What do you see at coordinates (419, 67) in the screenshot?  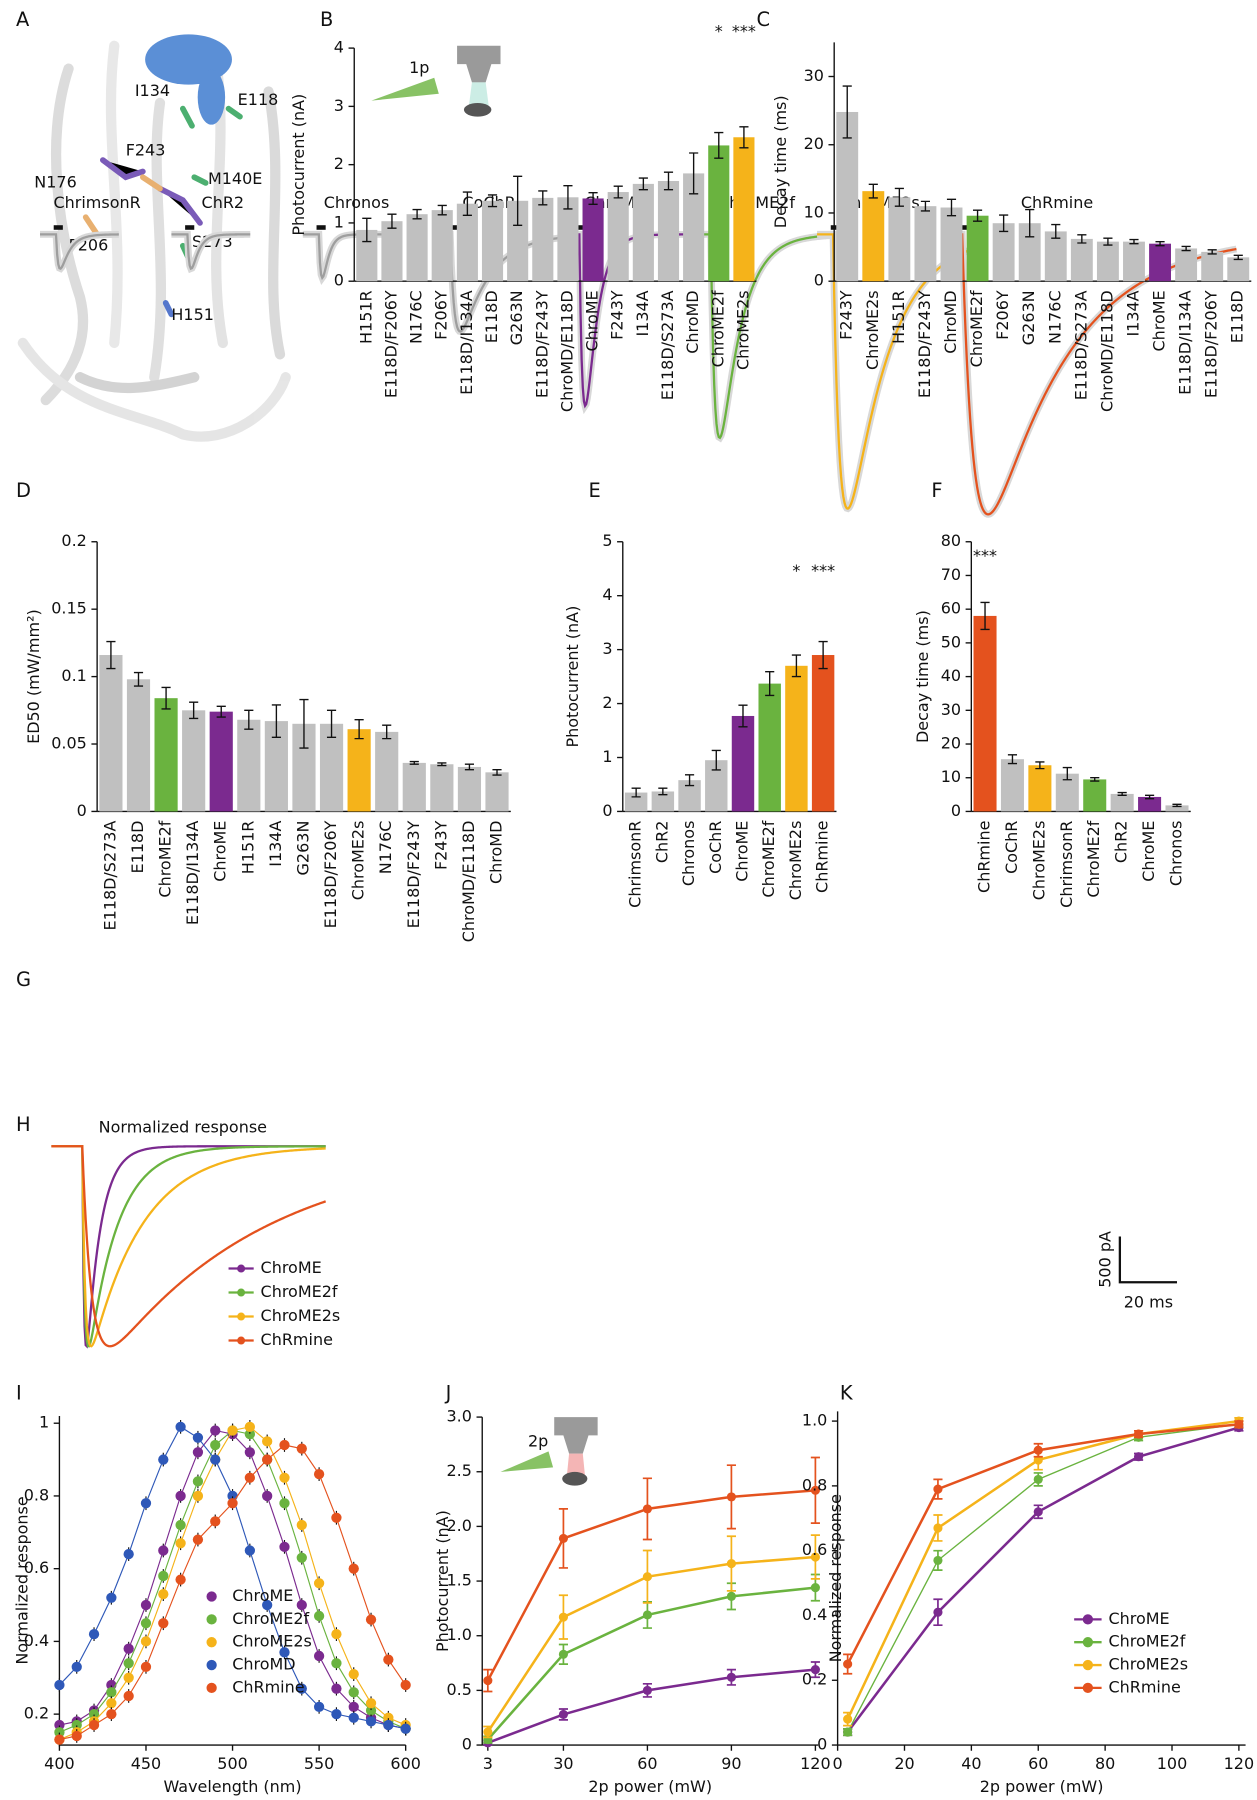 I see `inset-label: 1p` at bounding box center [419, 67].